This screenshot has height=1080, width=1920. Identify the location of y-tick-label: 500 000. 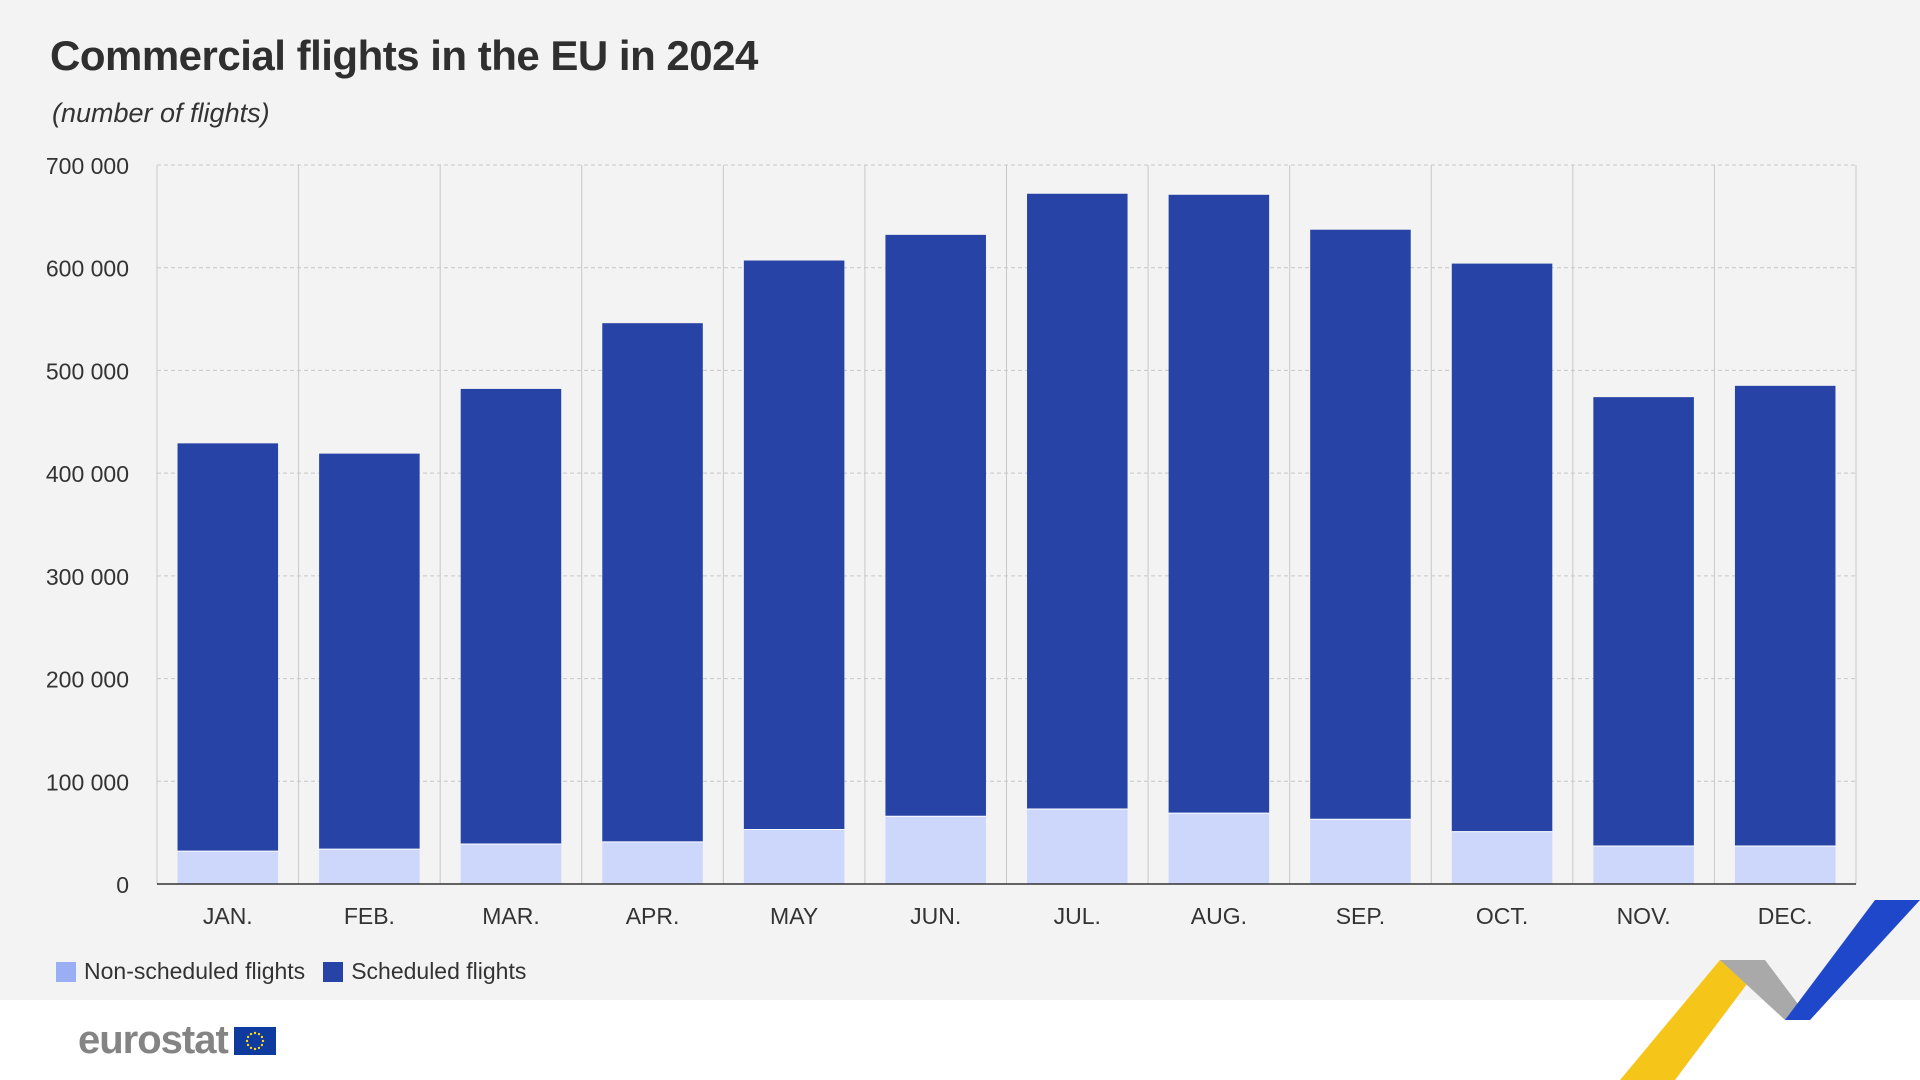
(87, 371).